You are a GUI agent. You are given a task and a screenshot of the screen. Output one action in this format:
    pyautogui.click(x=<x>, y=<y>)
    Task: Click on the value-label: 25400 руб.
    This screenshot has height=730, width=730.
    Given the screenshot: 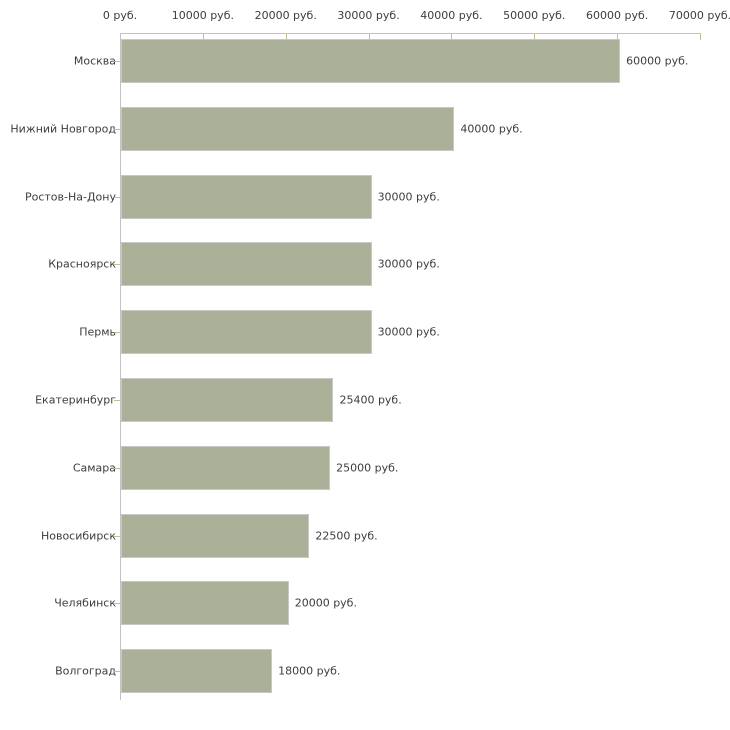 What is the action you would take?
    pyautogui.click(x=370, y=400)
    